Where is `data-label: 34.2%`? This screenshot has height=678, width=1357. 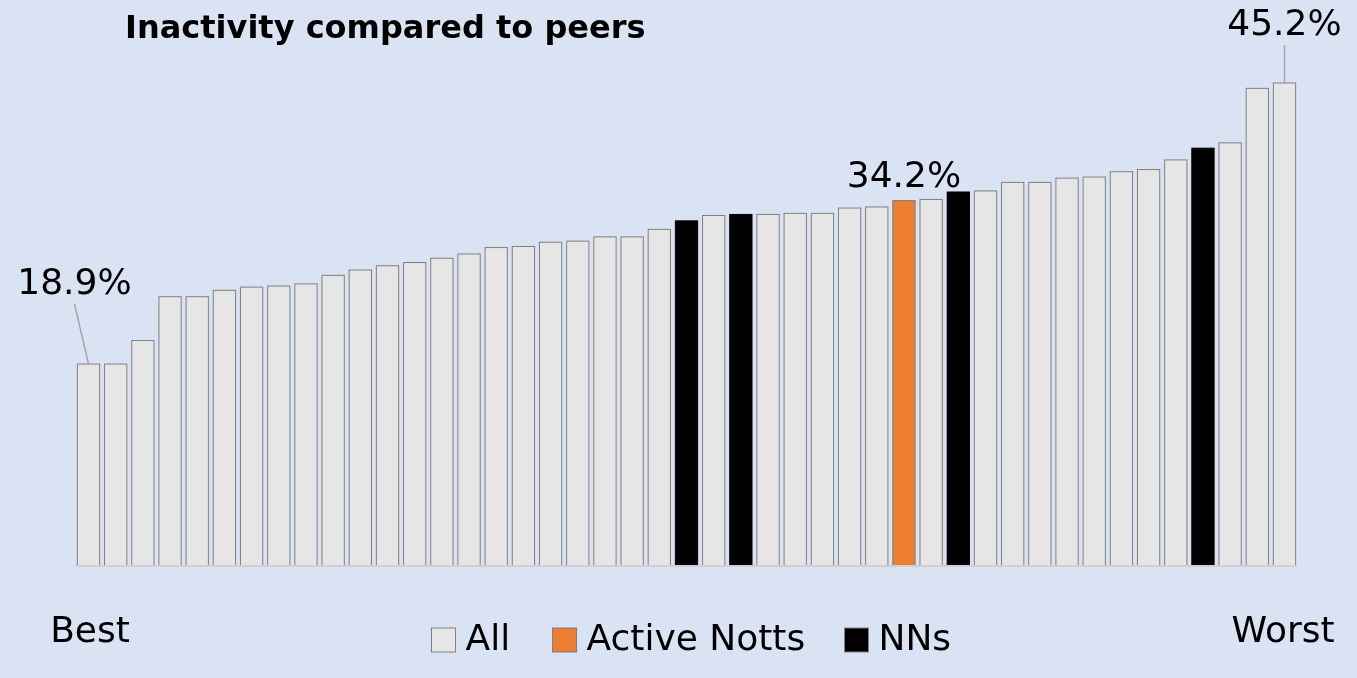 data-label: 34.2% is located at coordinates (904, 174).